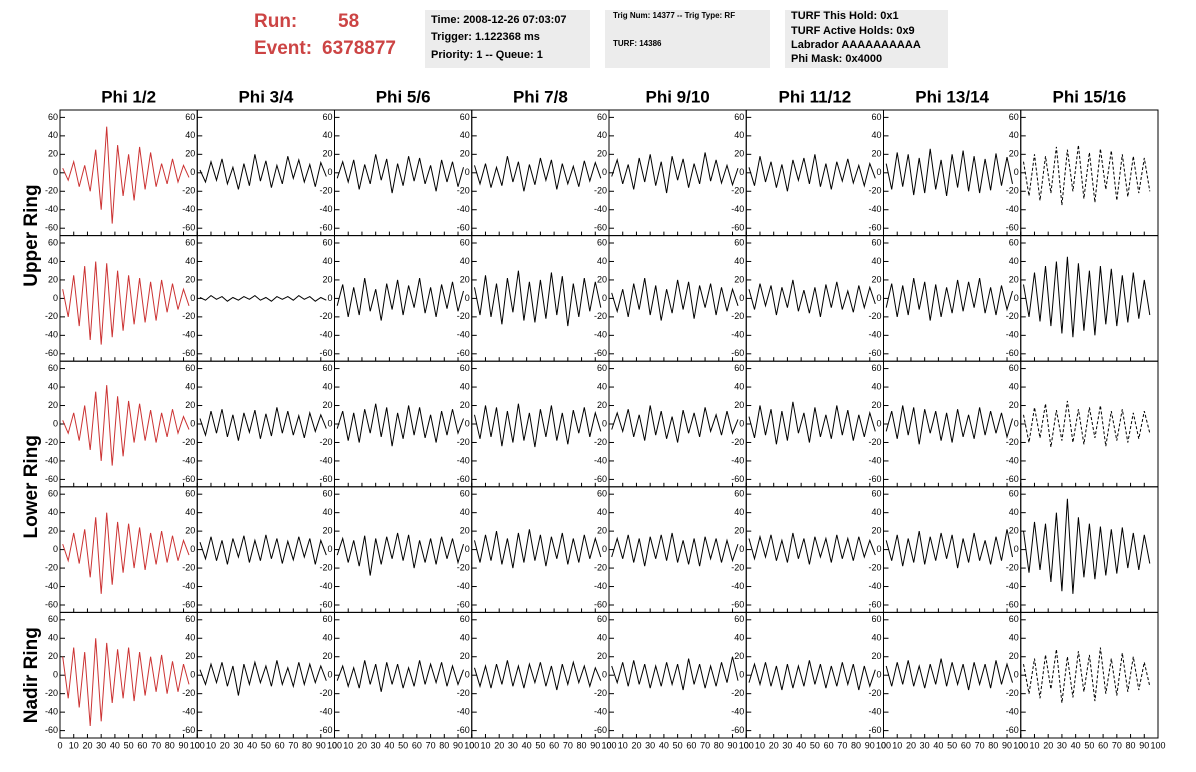  I want to click on run-number: 58, so click(348, 21).